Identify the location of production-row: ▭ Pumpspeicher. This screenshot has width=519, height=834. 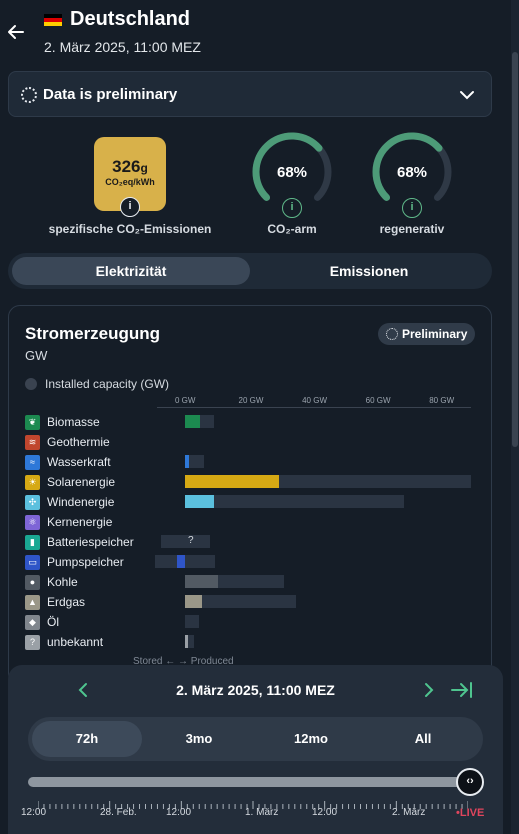
(255, 562).